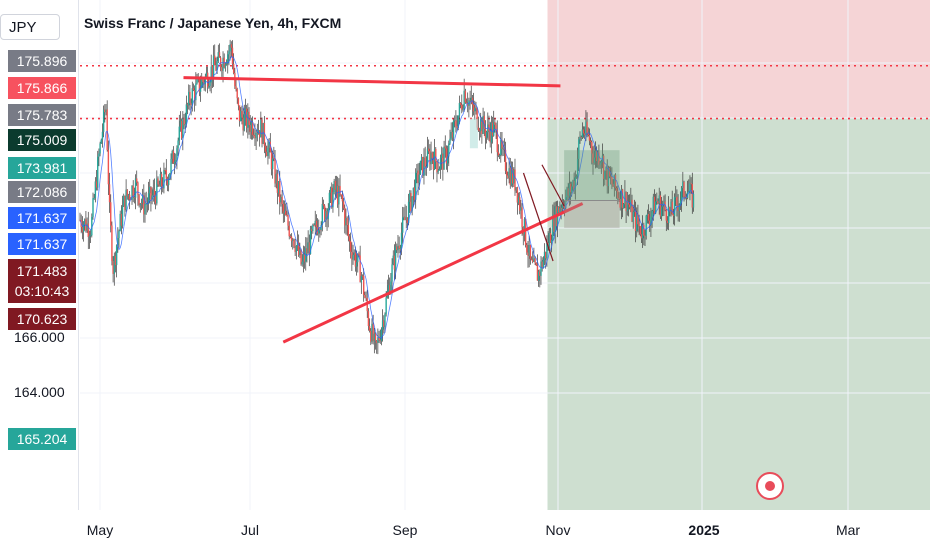 The image size is (932, 550). I want to click on last-price: 171.483, so click(42, 271).